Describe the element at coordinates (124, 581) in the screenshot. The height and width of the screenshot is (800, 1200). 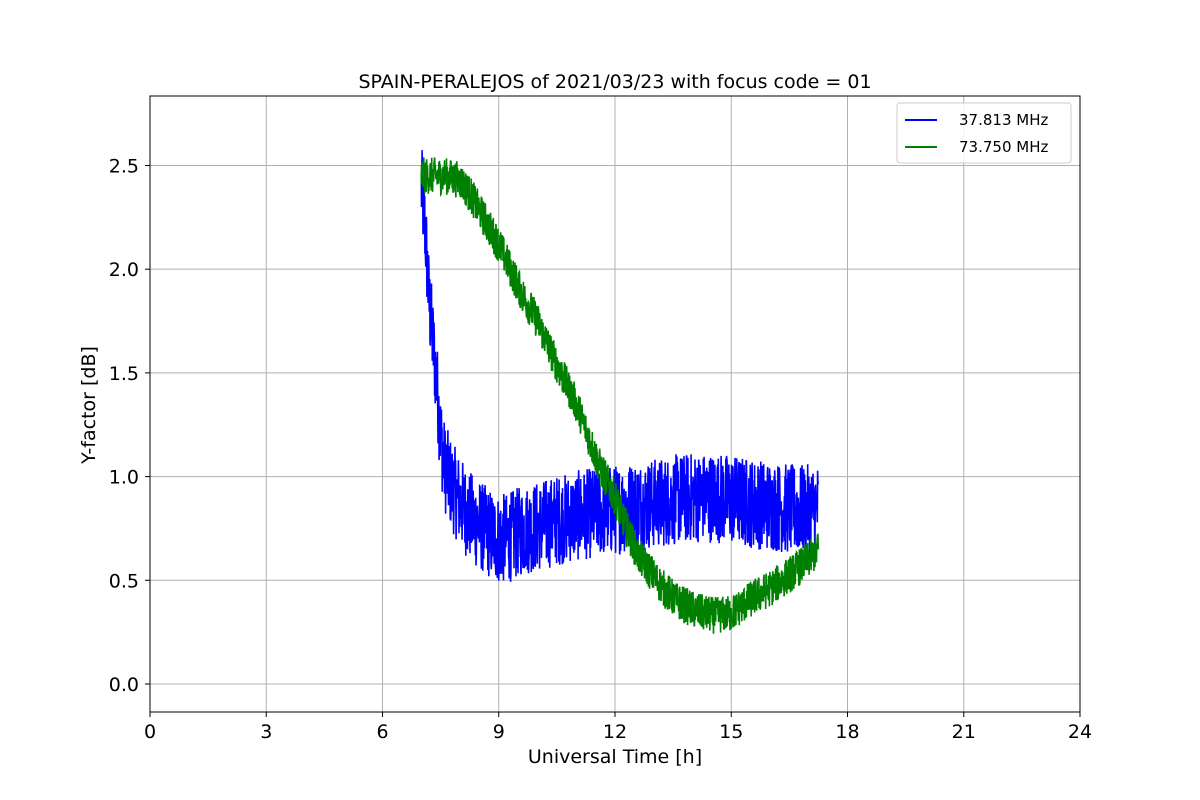
I see `y-tick-label: 0.5` at that location.